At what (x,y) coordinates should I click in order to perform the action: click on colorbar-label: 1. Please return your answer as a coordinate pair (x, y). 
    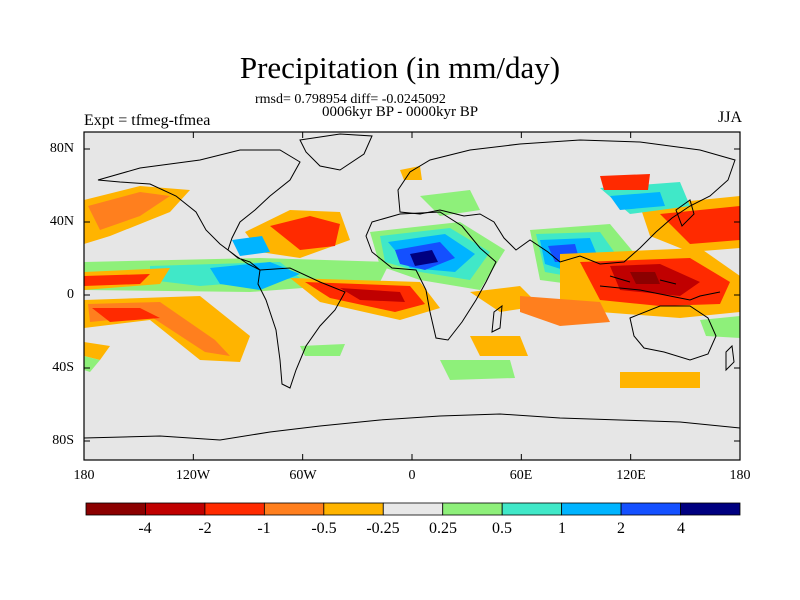
    Looking at the image, I should click on (562, 528).